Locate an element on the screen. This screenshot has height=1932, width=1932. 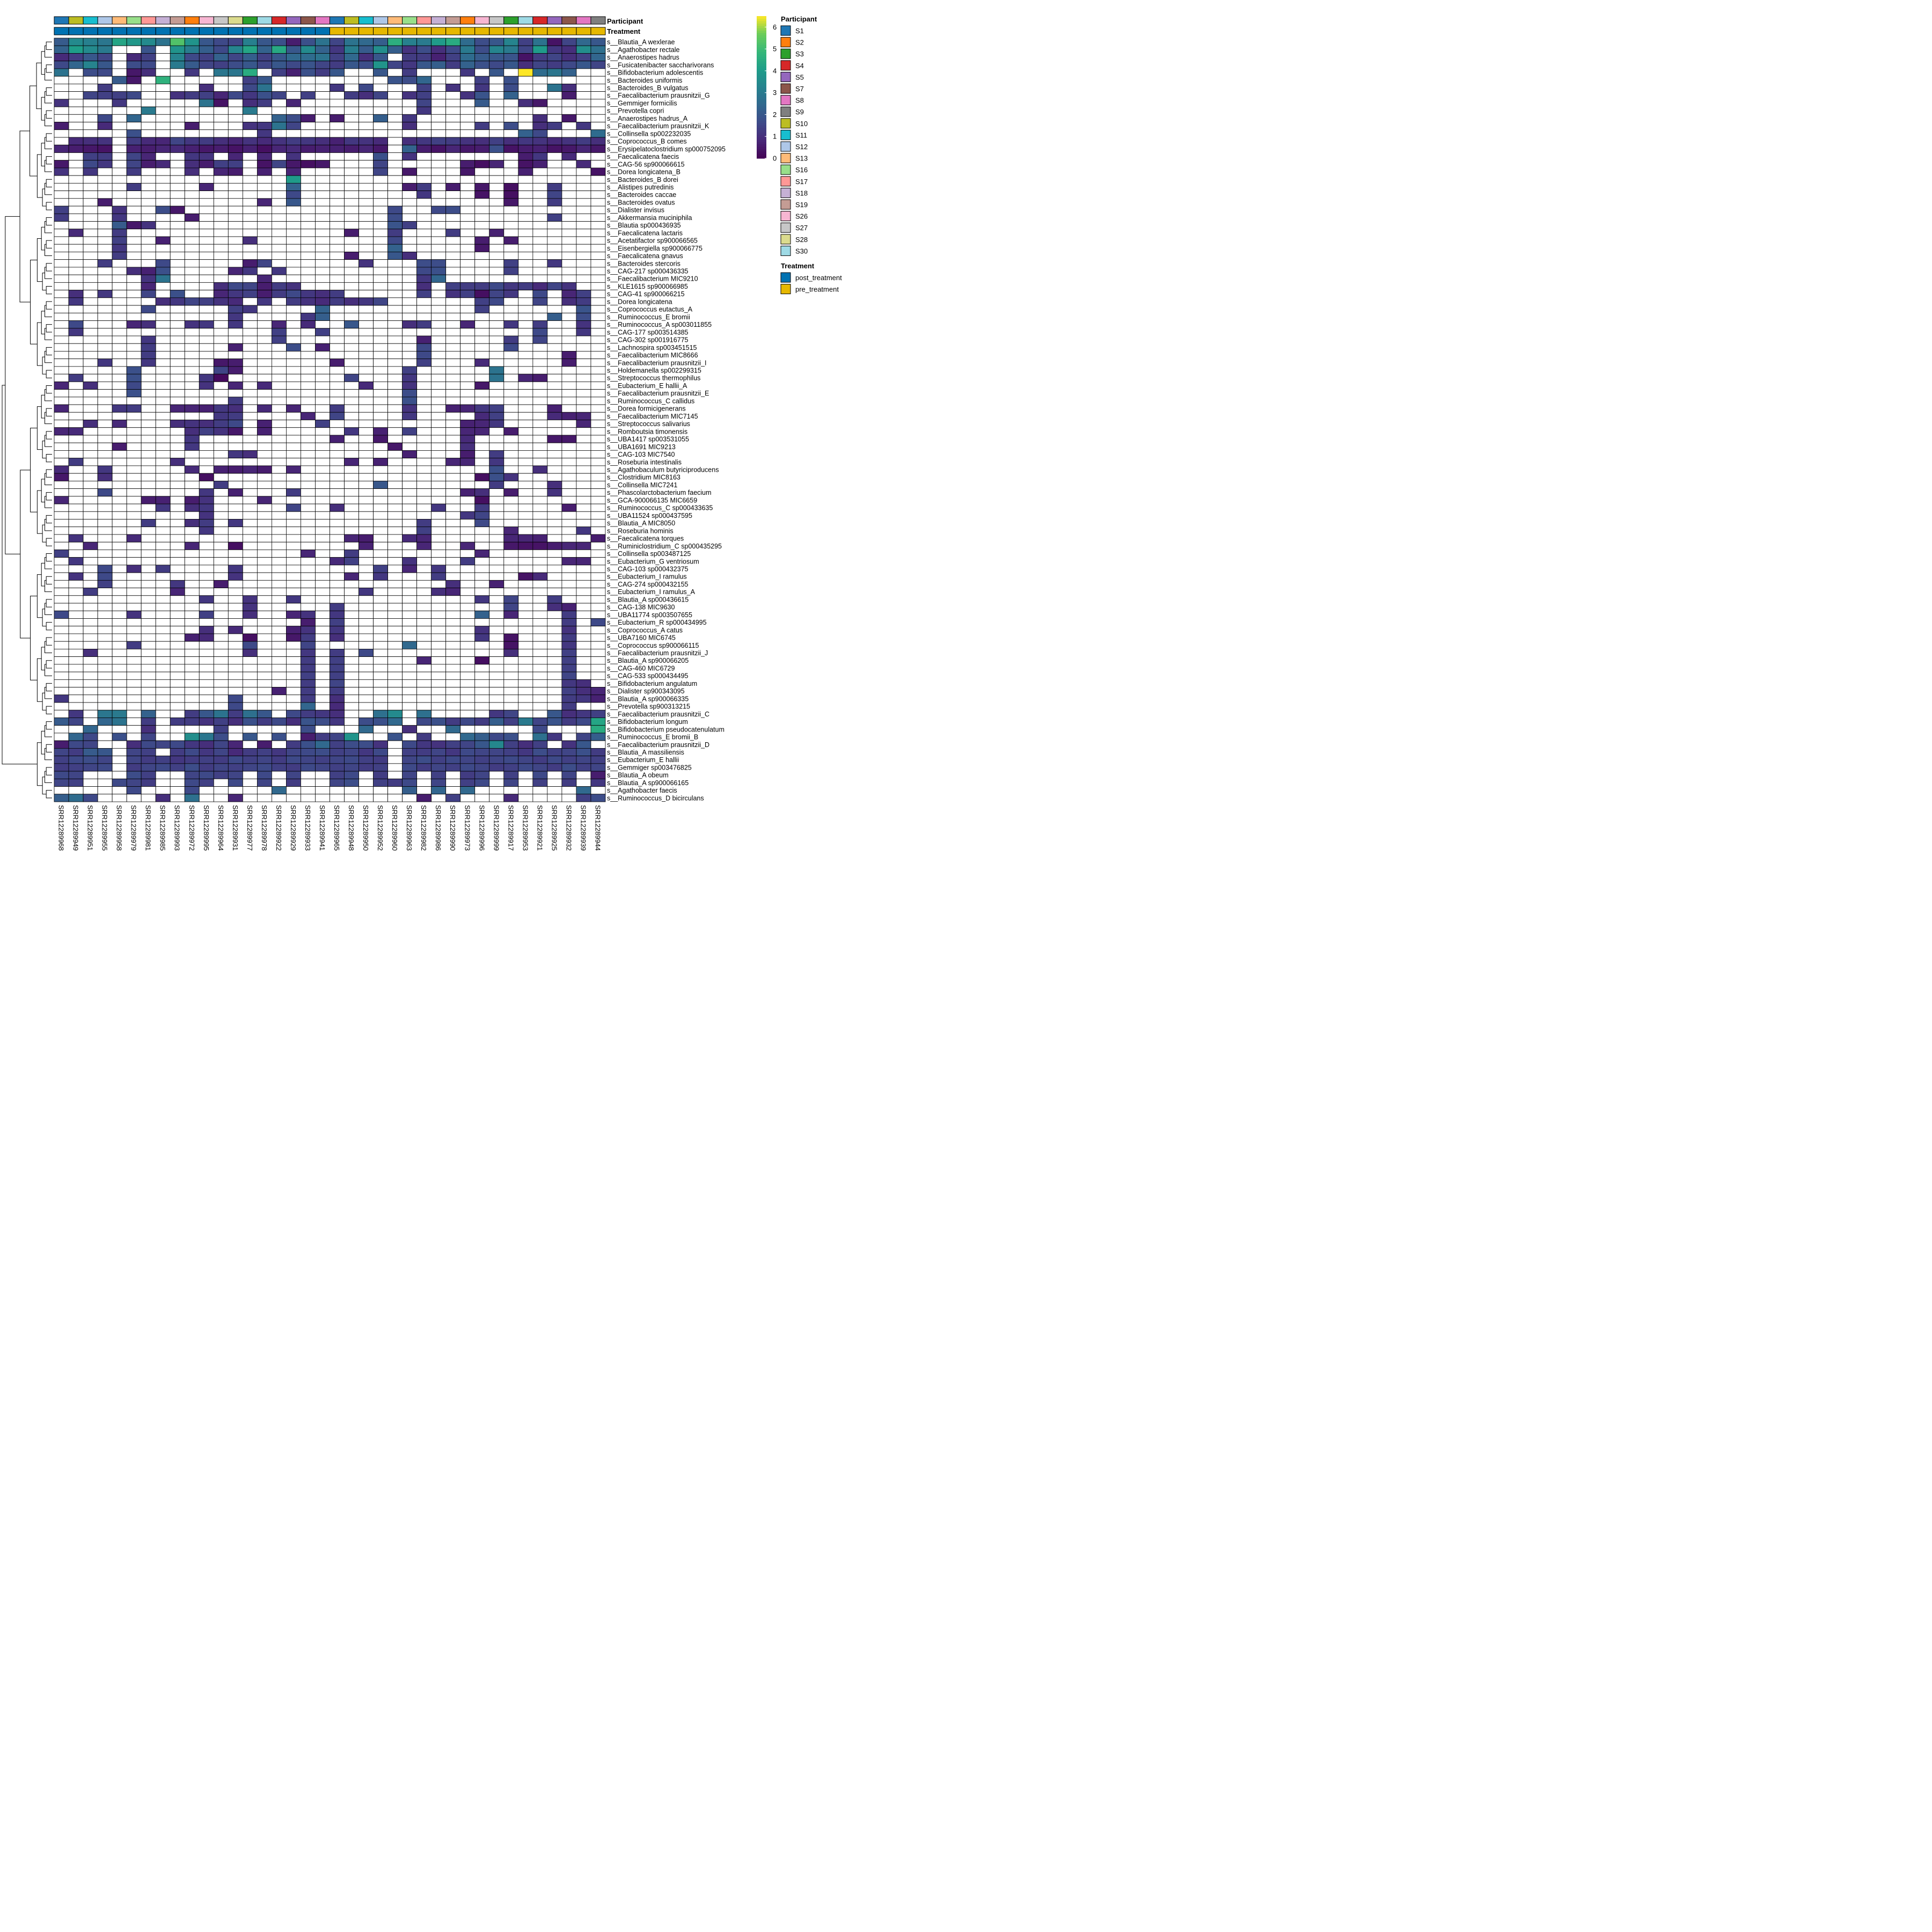
treatment-cell is located at coordinates (337, 31).